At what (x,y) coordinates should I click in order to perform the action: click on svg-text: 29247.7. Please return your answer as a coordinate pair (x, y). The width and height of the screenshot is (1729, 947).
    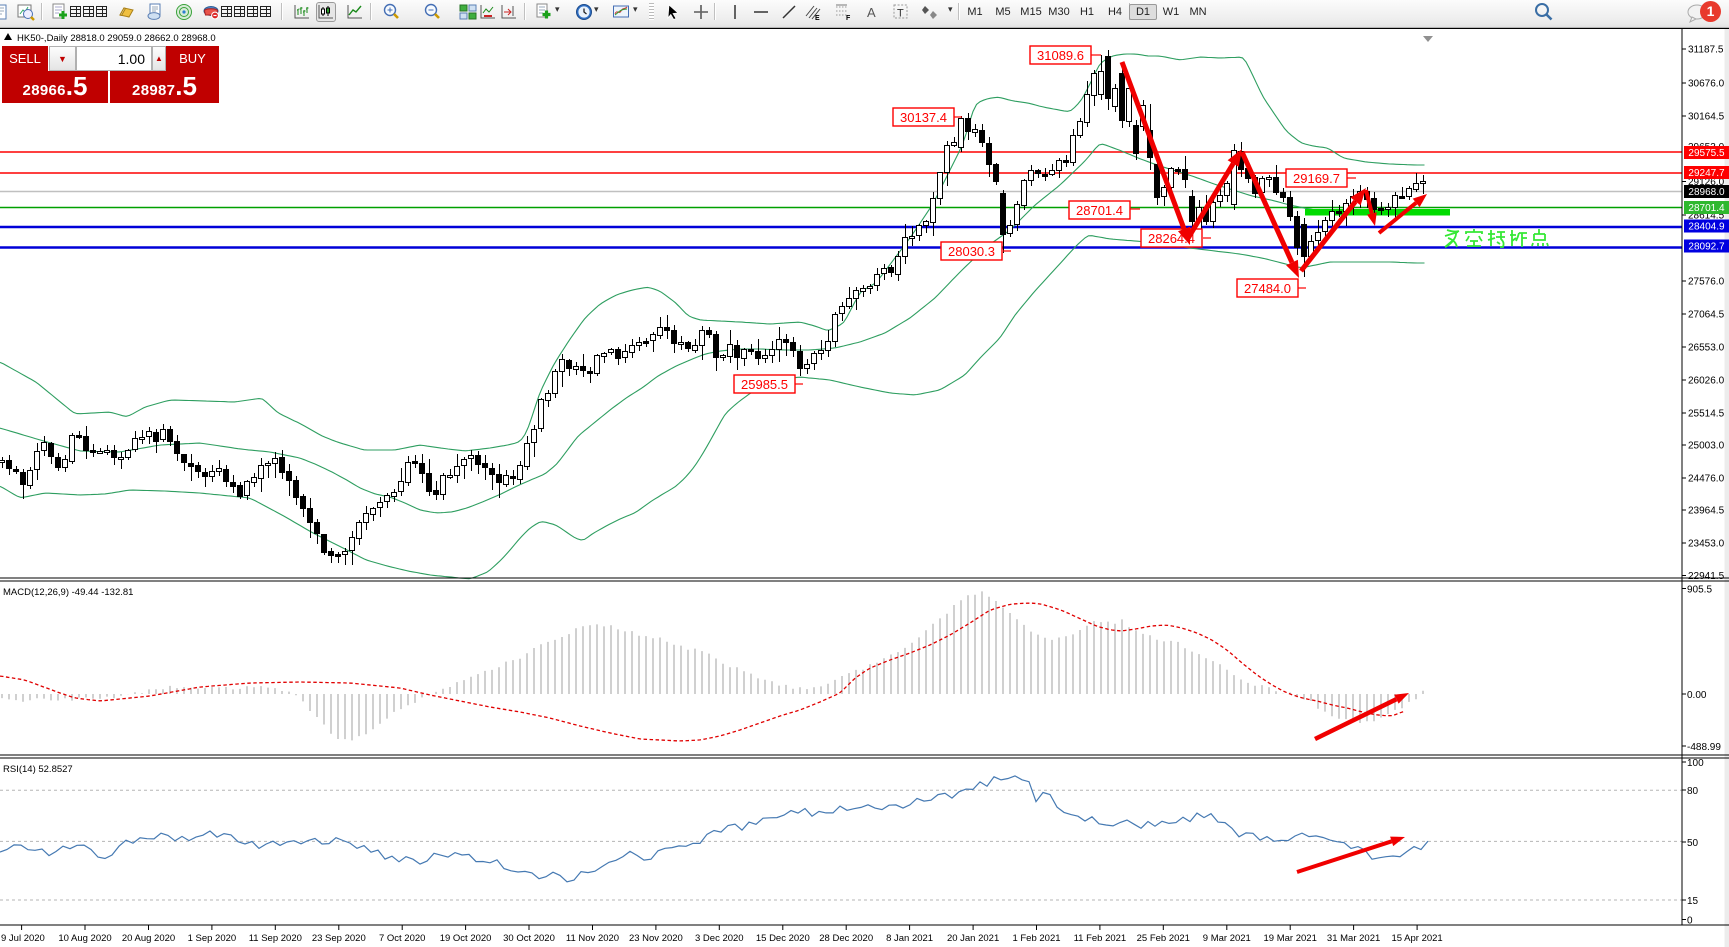
    Looking at the image, I should click on (1706, 173).